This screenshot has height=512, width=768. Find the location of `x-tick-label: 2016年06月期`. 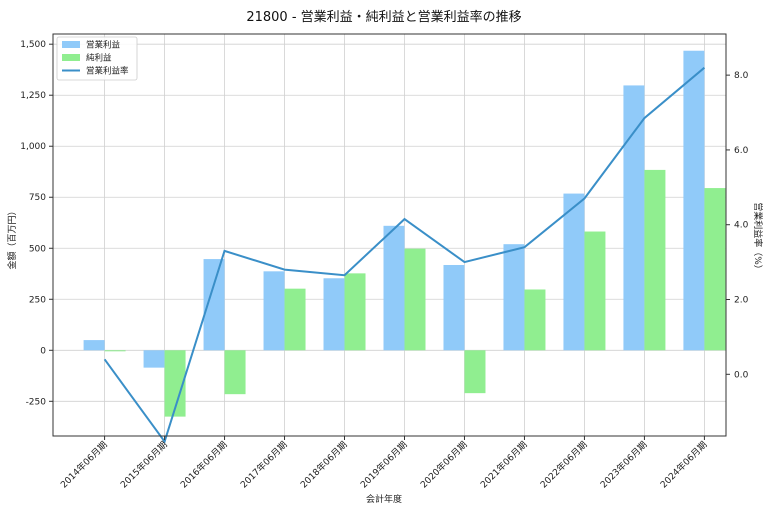

x-tick-label: 2016年06月期 is located at coordinates (204, 465).